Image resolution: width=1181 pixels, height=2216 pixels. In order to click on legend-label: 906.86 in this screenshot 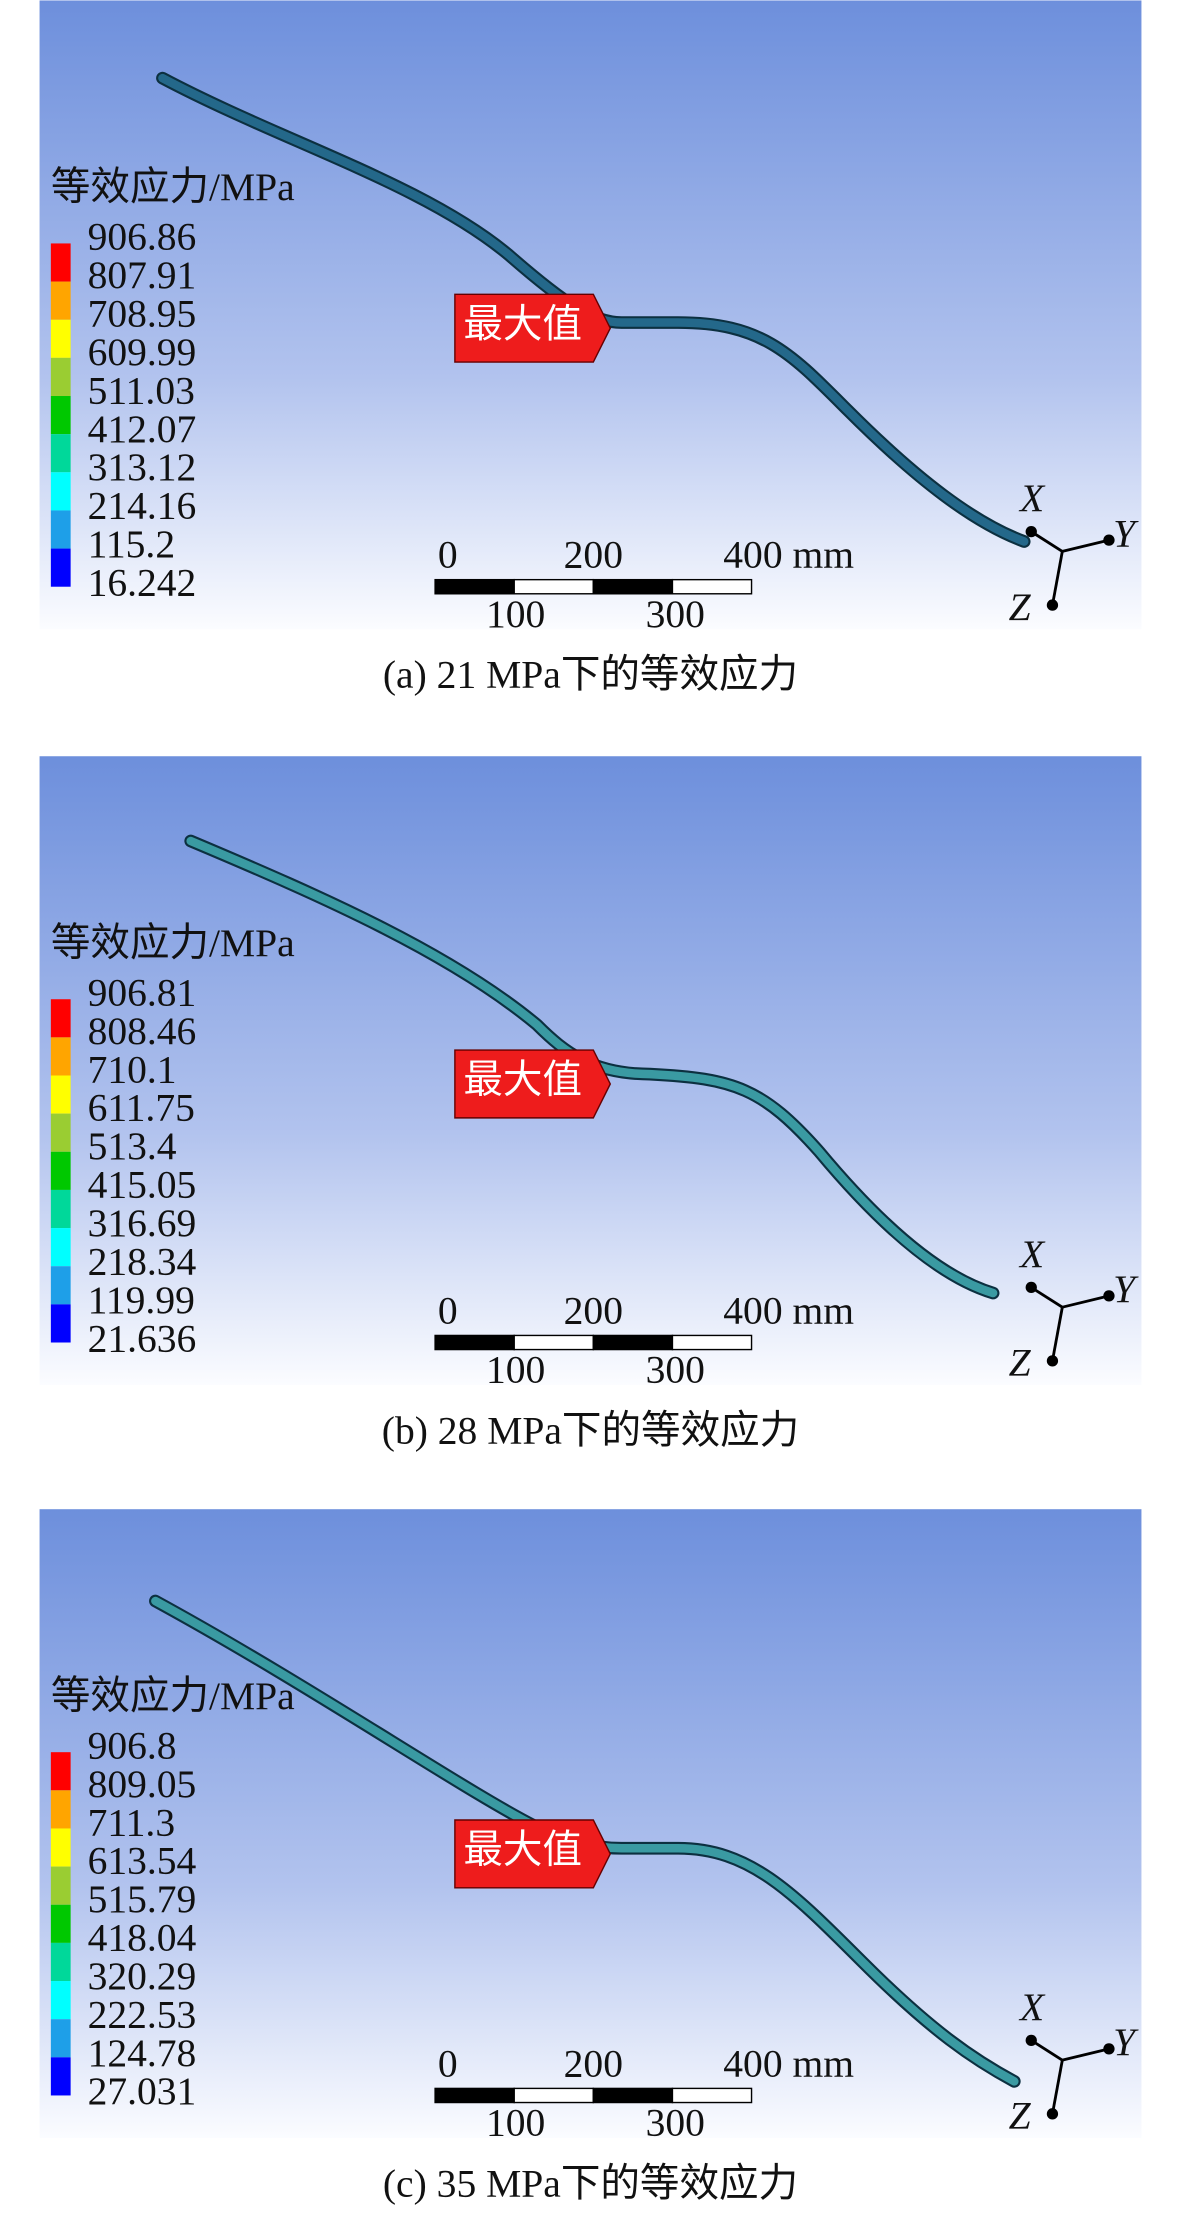, I will do `click(142, 237)`.